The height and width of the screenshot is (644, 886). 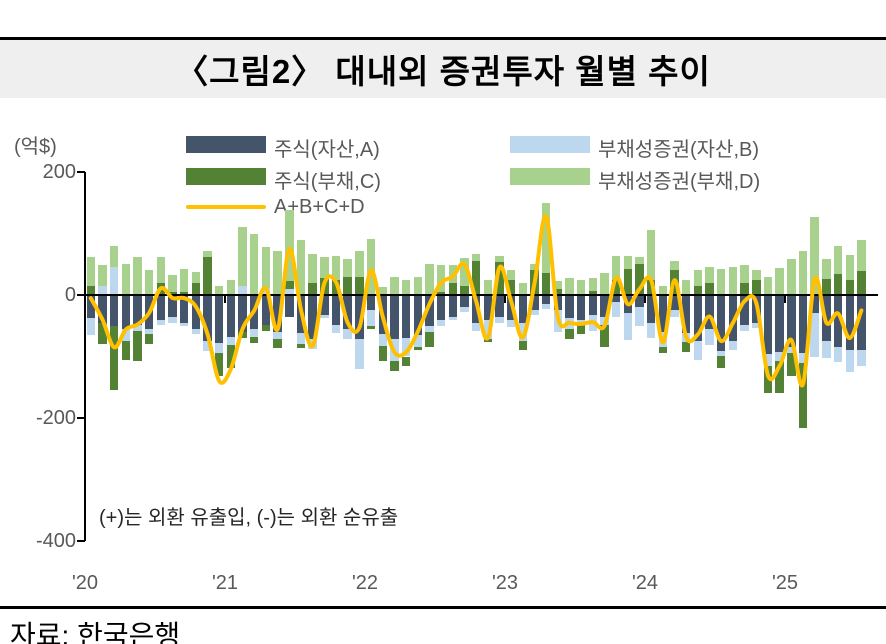 What do you see at coordinates (645, 583) in the screenshot?
I see `x-tick-label: '24` at bounding box center [645, 583].